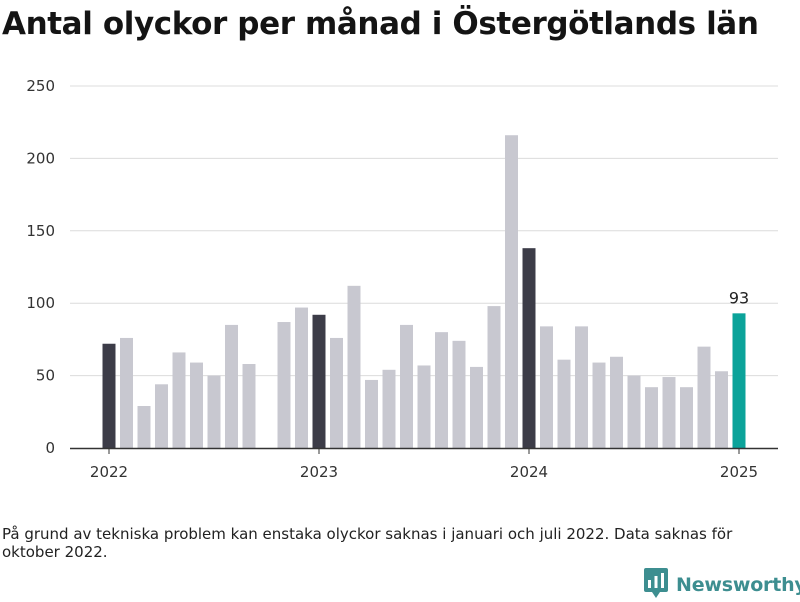 The height and width of the screenshot is (602, 800). Describe the element at coordinates (45, 376) in the screenshot. I see `y-tick-label: 50` at that location.